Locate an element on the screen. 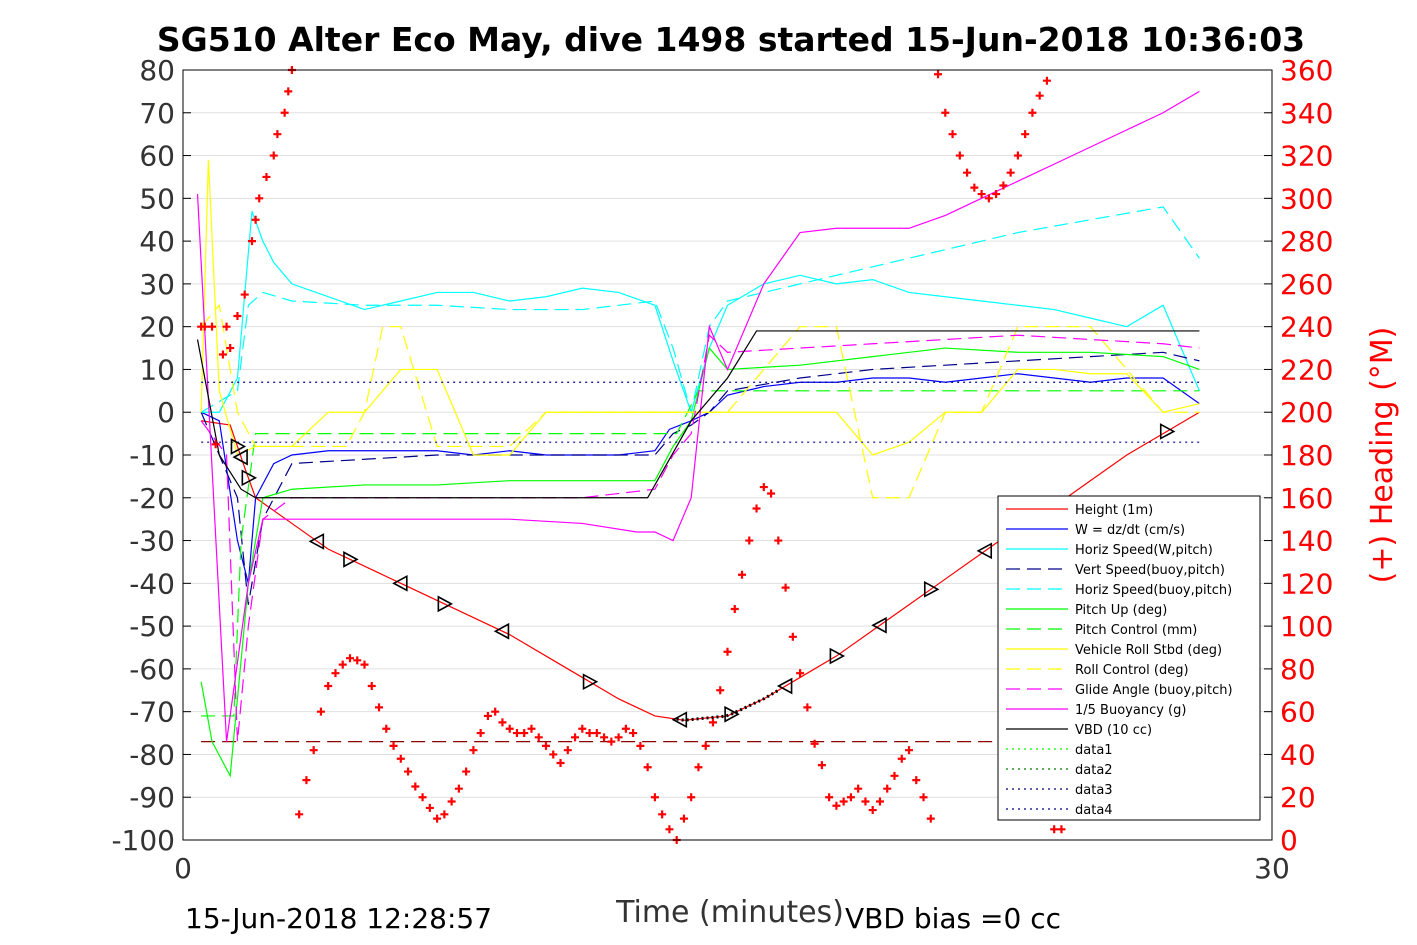 This screenshot has width=1417, height=945. legend-label-w-dz-dt-cm-s: W = dz/dt (cm/s) is located at coordinates (1130, 530).